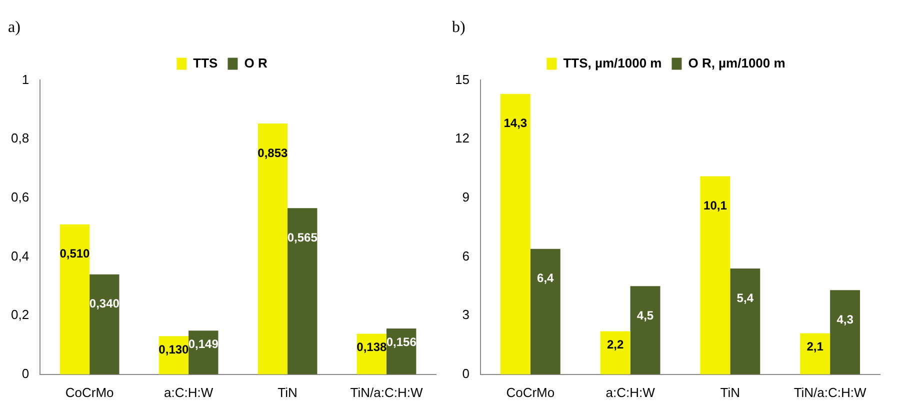 The height and width of the screenshot is (414, 898). What do you see at coordinates (645, 315) in the screenshot?
I see `data-label: 4,5` at bounding box center [645, 315].